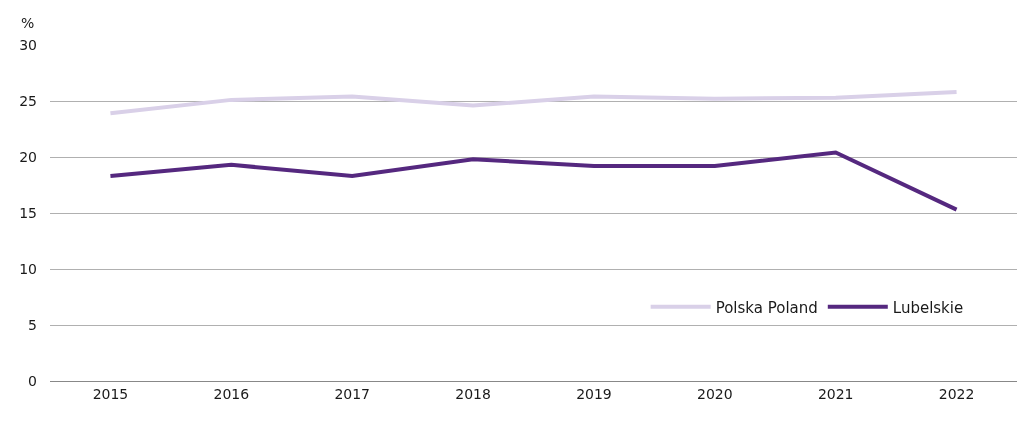  Describe the element at coordinates (28, 100) in the screenshot. I see `y-tick-label: 25` at that location.